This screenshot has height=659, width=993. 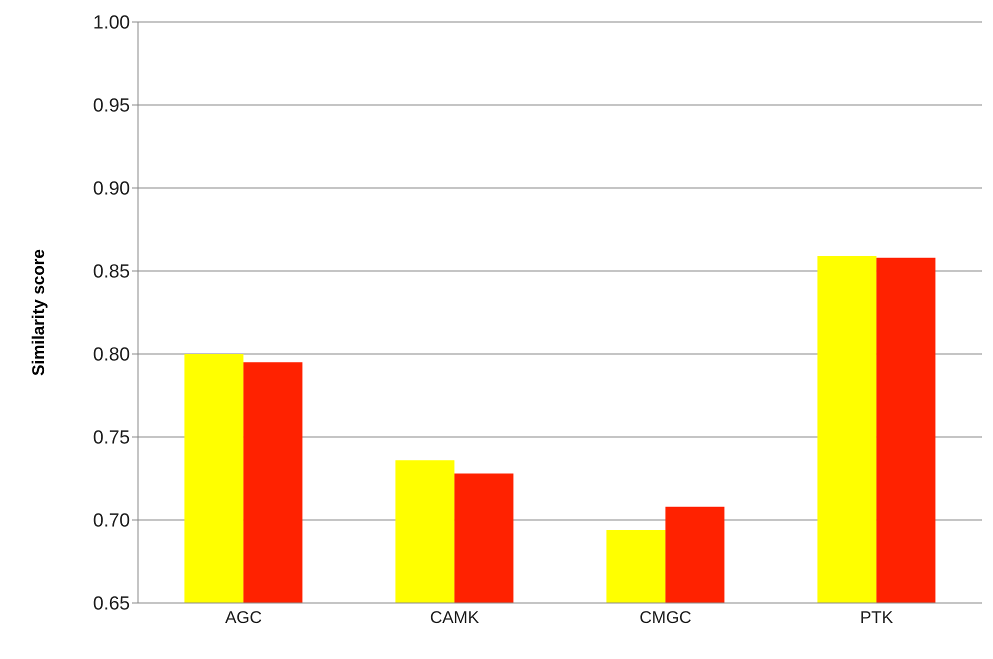 I want to click on x-tick-label: AGC, so click(x=243, y=618).